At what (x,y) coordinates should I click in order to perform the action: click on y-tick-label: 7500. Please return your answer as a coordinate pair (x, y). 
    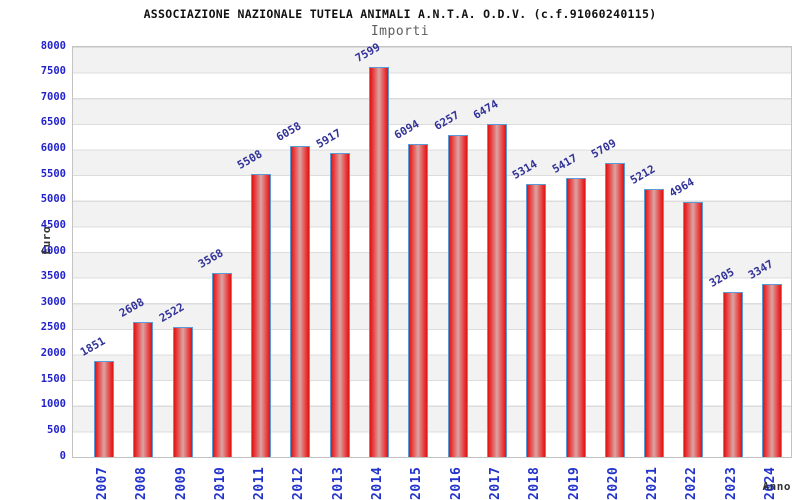
    Looking at the image, I should click on (53, 71).